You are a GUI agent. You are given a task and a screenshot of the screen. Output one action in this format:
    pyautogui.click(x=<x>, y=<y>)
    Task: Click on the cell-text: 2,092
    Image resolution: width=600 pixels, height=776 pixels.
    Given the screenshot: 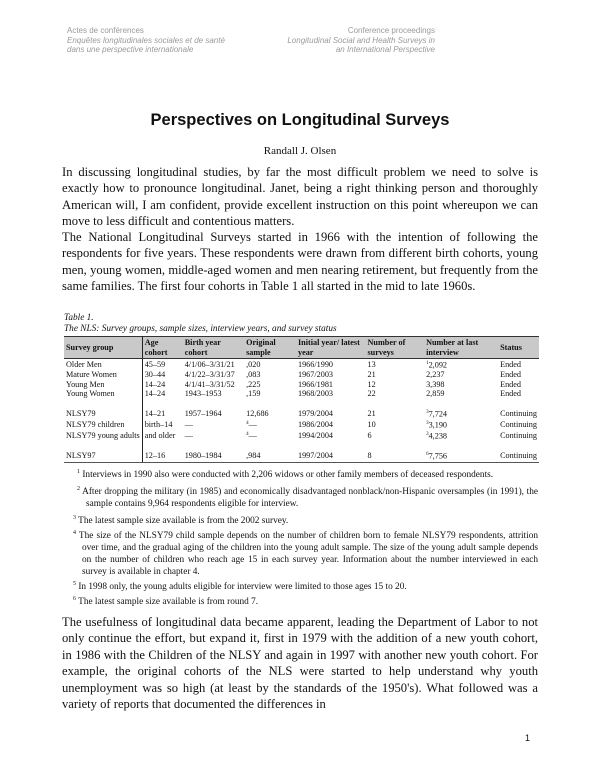 What is the action you would take?
    pyautogui.click(x=437, y=365)
    